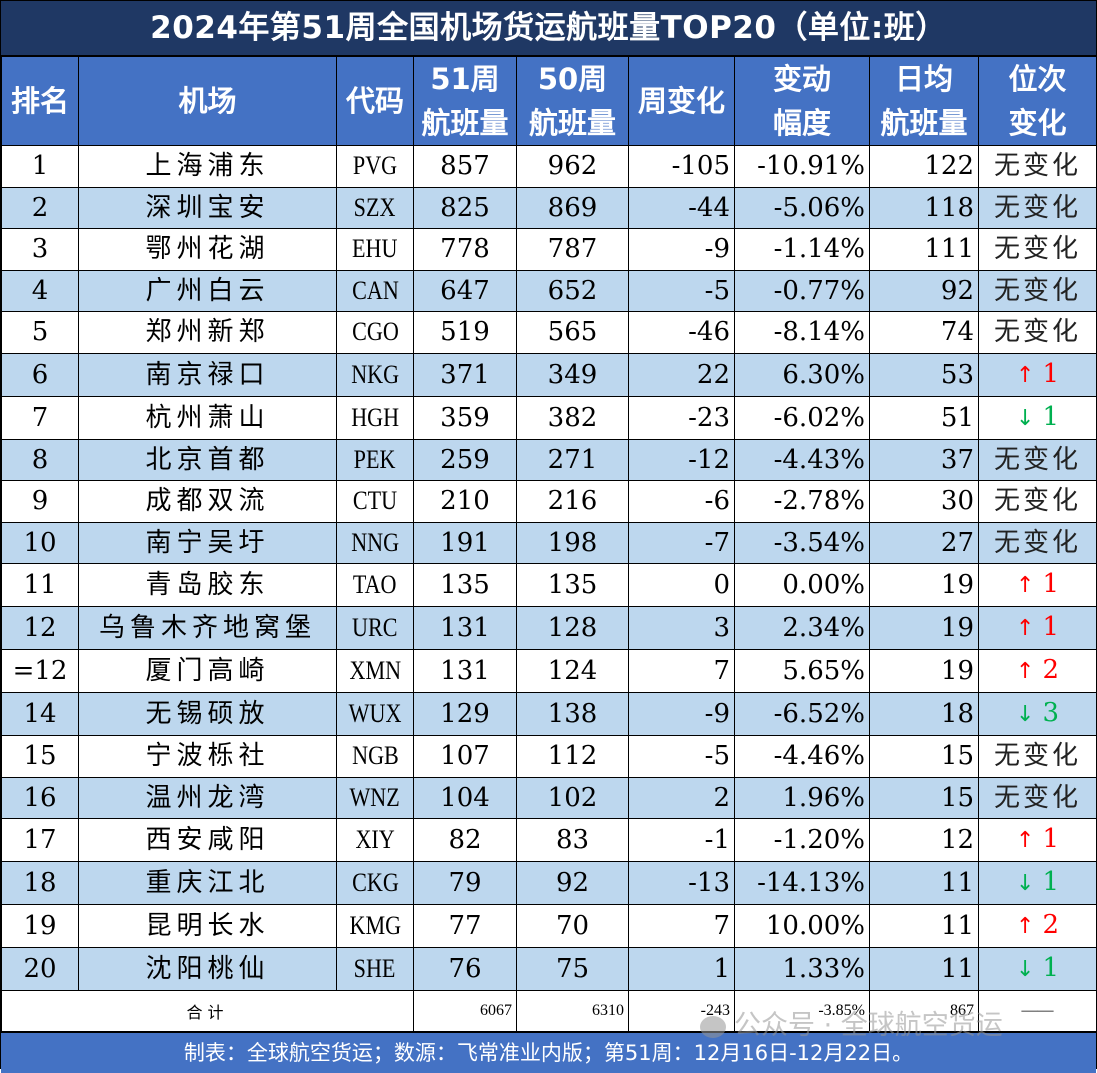  I want to click on table-row: 16 温州龙湾 WNZ 104 102 2 1.96% 15 无变化, so click(549, 797).